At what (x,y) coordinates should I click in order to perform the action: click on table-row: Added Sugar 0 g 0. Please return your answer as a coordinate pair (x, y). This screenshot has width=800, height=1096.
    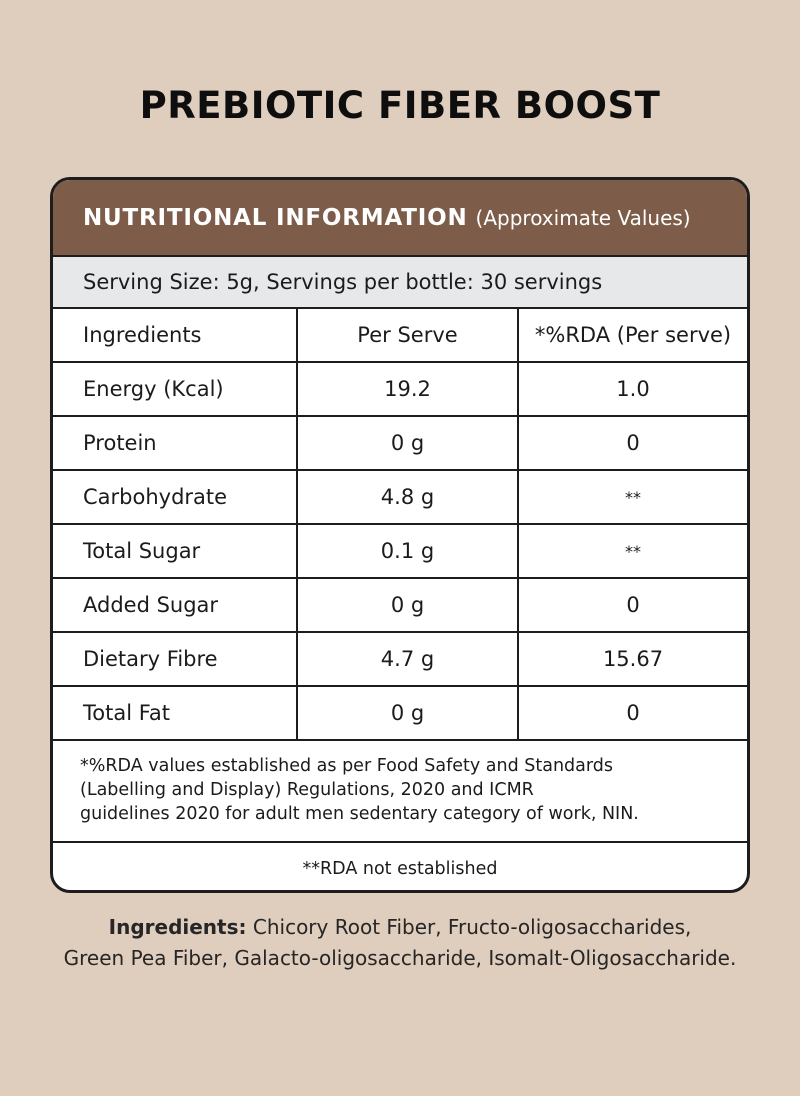
    Looking at the image, I should click on (400, 605).